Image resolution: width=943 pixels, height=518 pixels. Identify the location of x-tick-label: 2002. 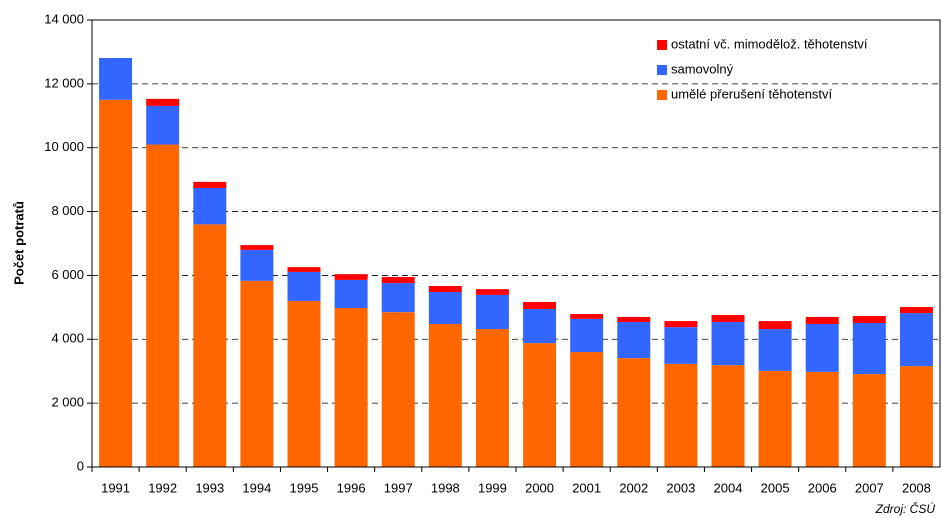
(633, 487).